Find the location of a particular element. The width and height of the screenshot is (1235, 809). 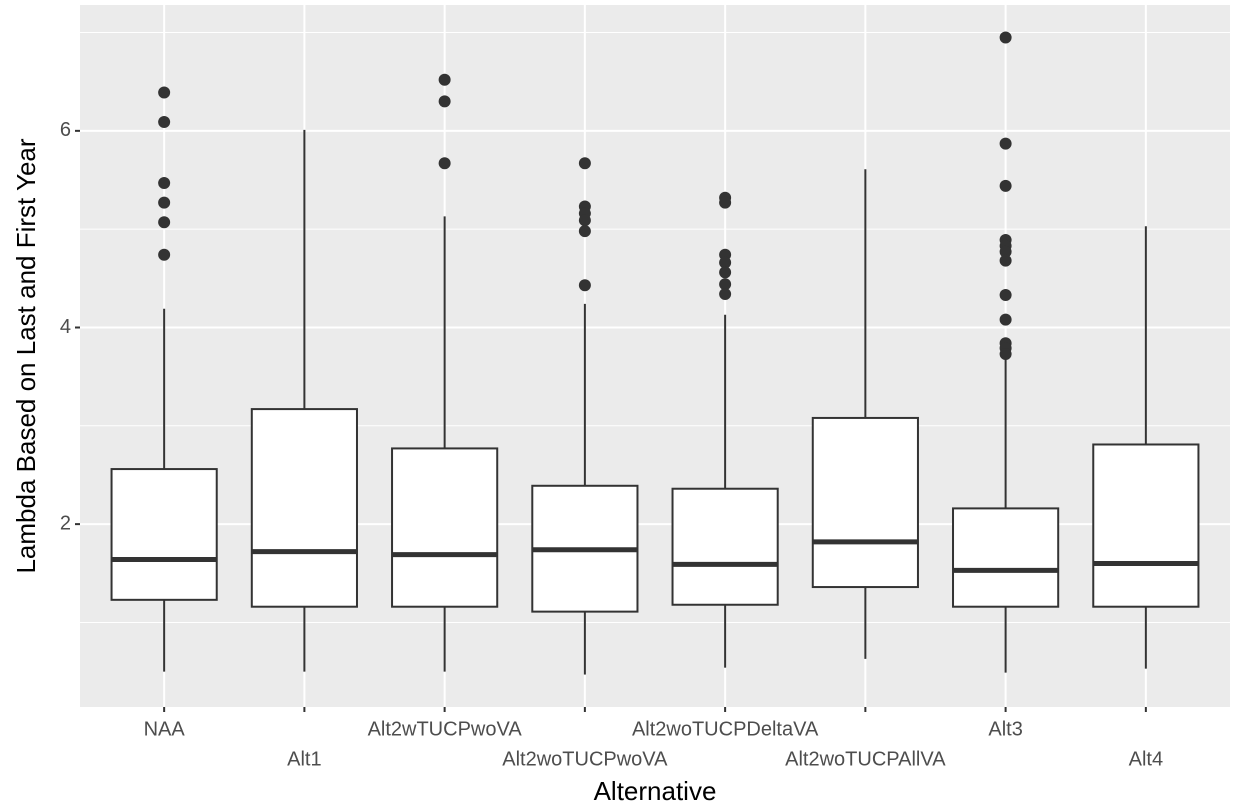

x-tick-label: Alt3 is located at coordinates (1005, 729).